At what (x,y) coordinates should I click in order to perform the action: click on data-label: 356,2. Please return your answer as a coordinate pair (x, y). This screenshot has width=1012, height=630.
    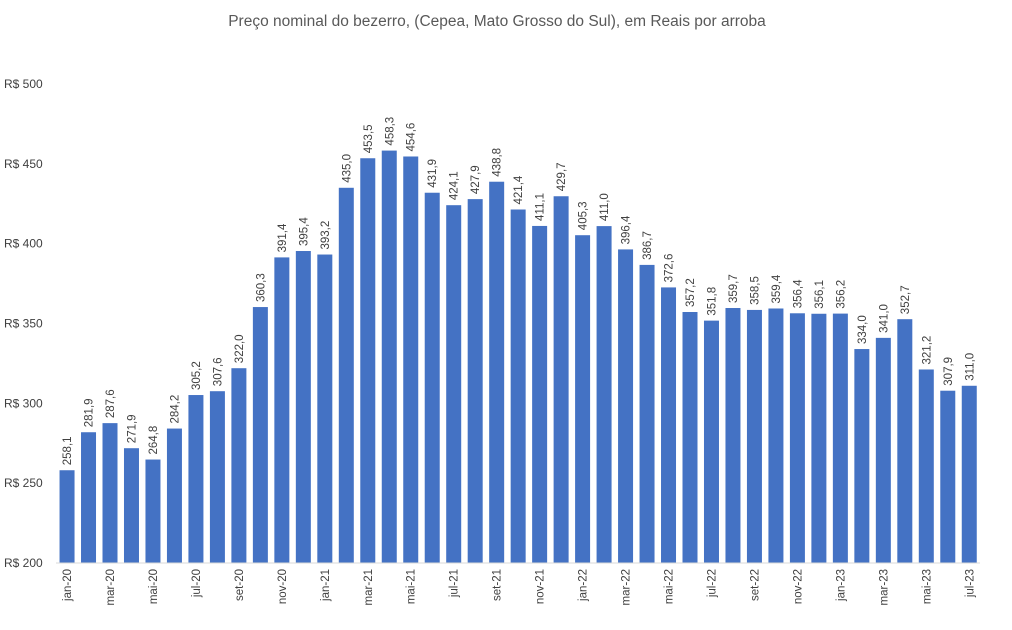
    Looking at the image, I should click on (841, 294).